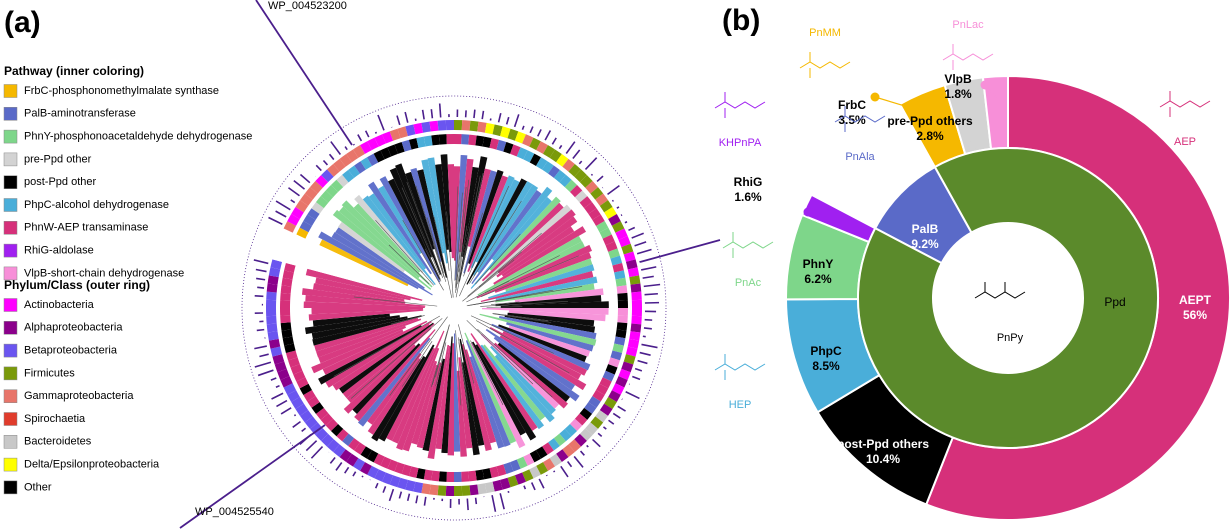 The height and width of the screenshot is (529, 1230). Describe the element at coordinates (121, 91) in the screenshot. I see `legend-label: FrbC-phosphonomethylmalate synthase` at that location.